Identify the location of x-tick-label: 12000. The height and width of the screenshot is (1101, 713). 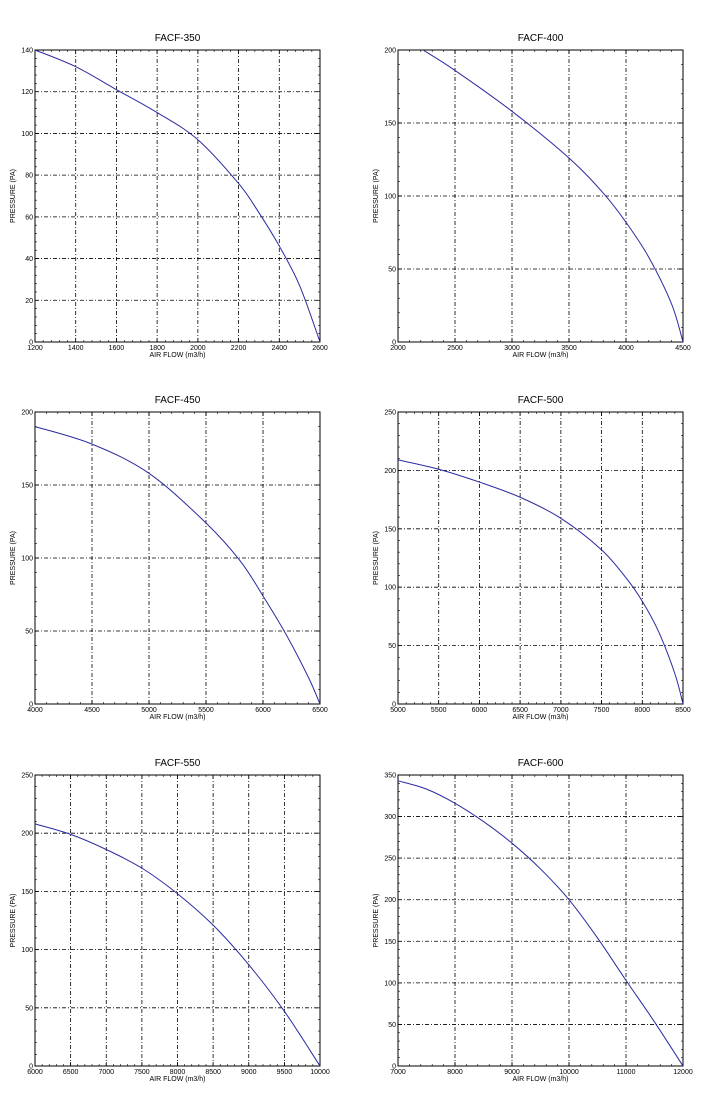
(683, 1072).